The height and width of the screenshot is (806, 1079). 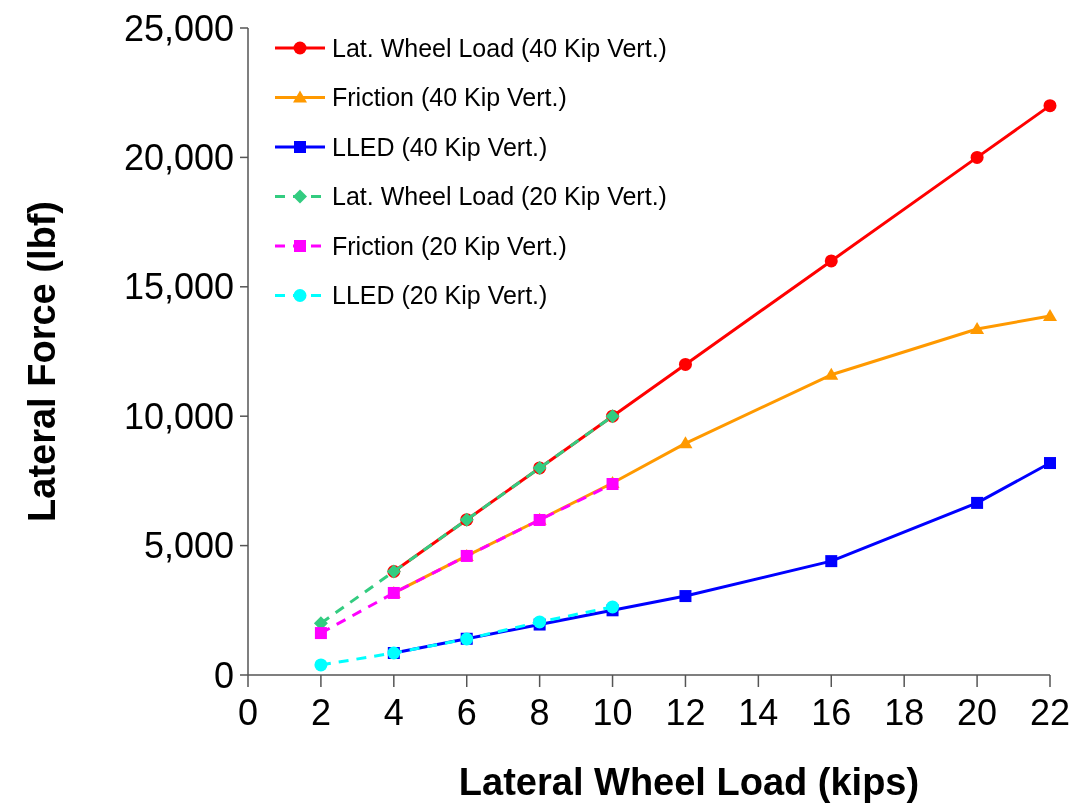 I want to click on y-tick-label: 20,000, so click(x=178, y=157).